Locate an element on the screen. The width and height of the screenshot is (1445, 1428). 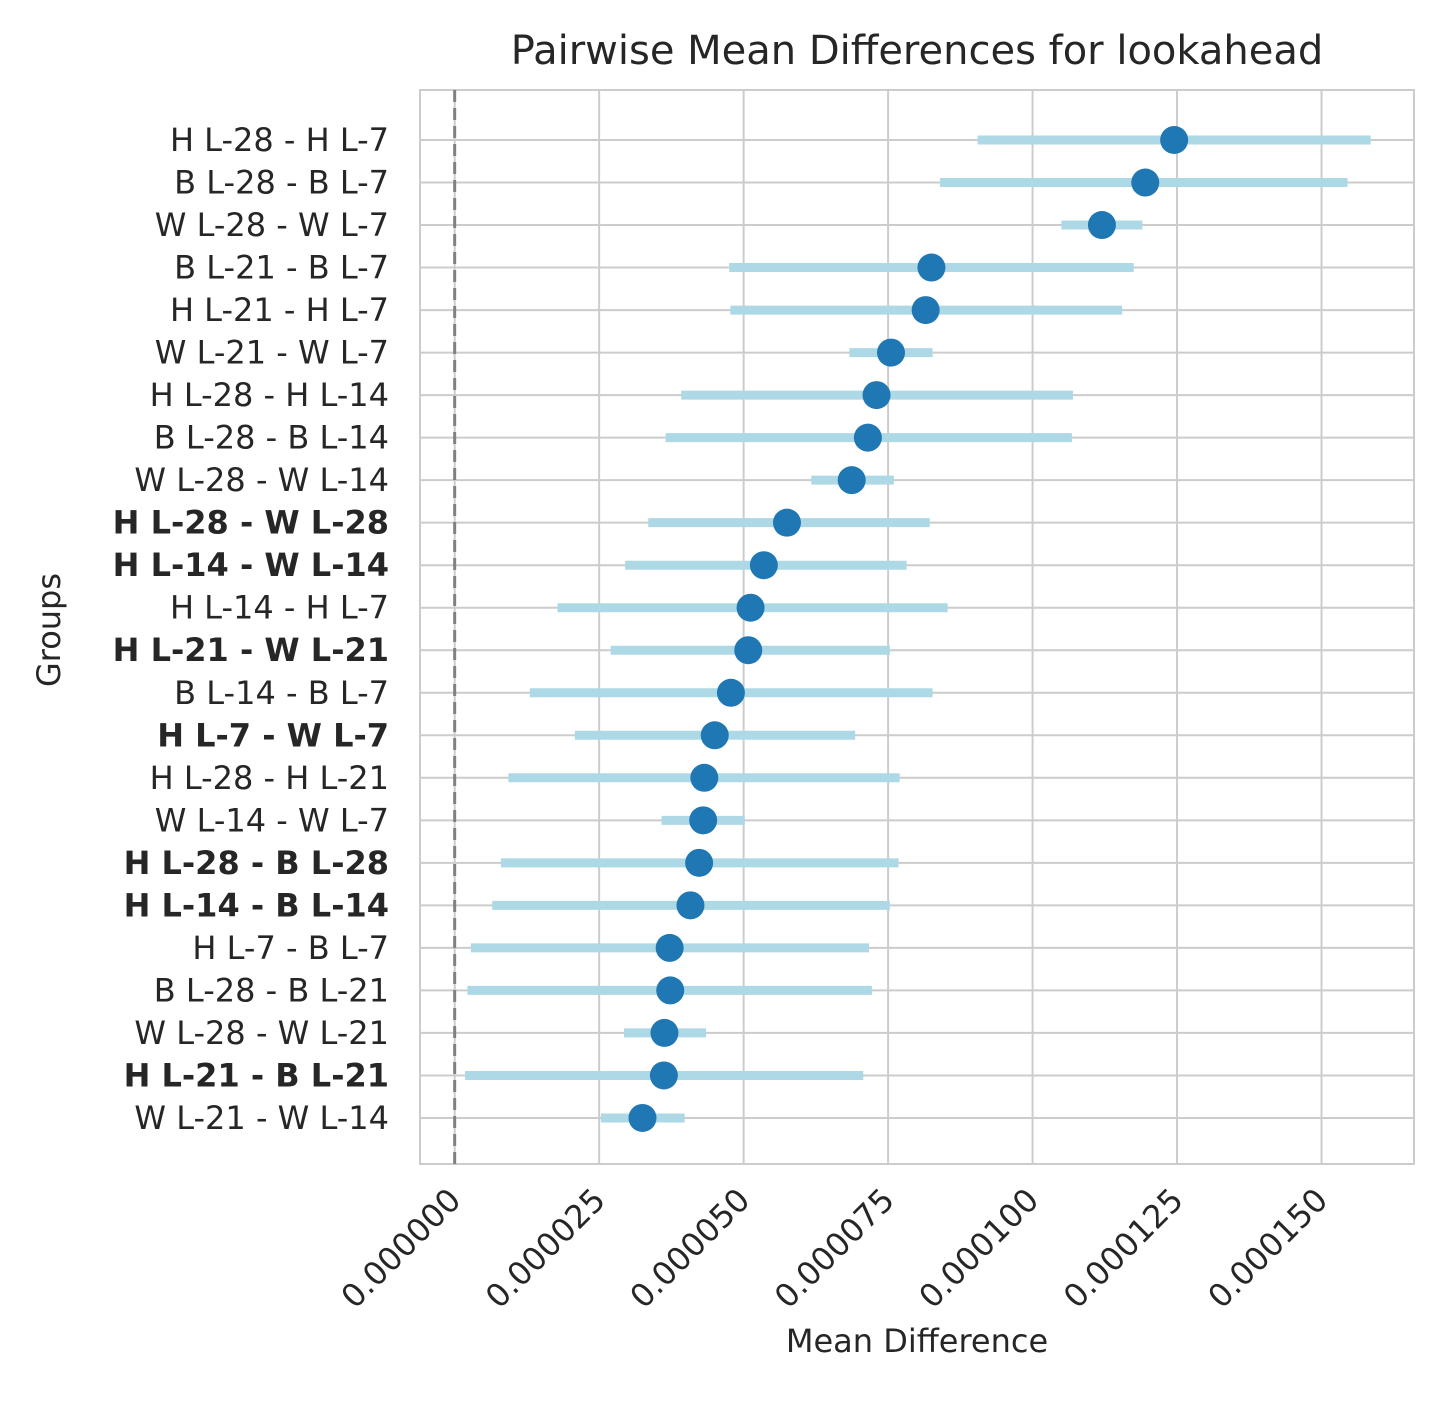
y-tick-label: H L-28 - B L-28 is located at coordinates (256, 863).